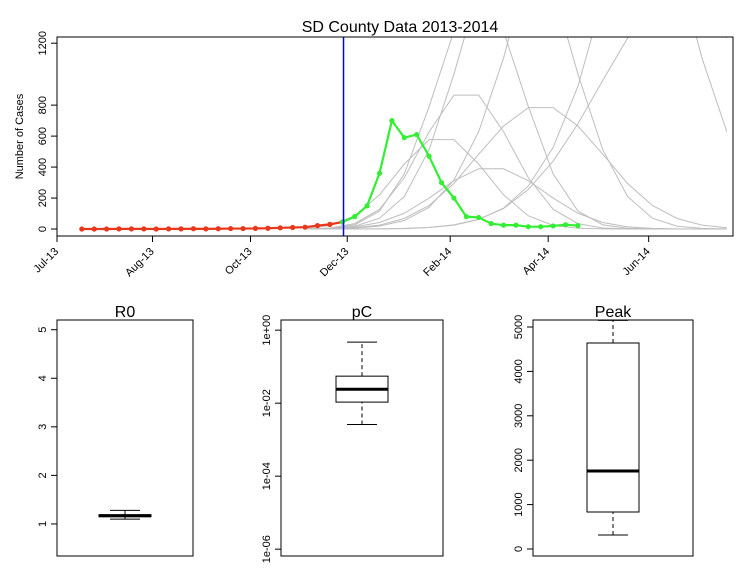 The width and height of the screenshot is (750, 586). What do you see at coordinates (43, 330) in the screenshot?
I see `y-tick-label: 5` at bounding box center [43, 330].